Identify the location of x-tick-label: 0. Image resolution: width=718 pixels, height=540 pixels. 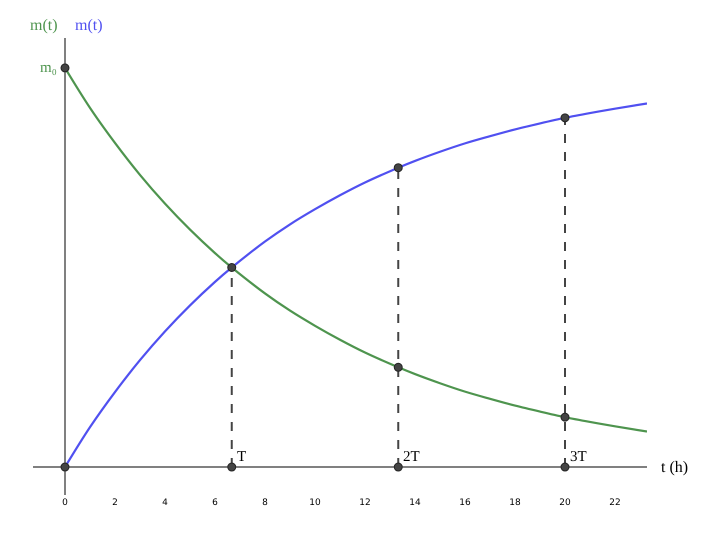
(65, 503).